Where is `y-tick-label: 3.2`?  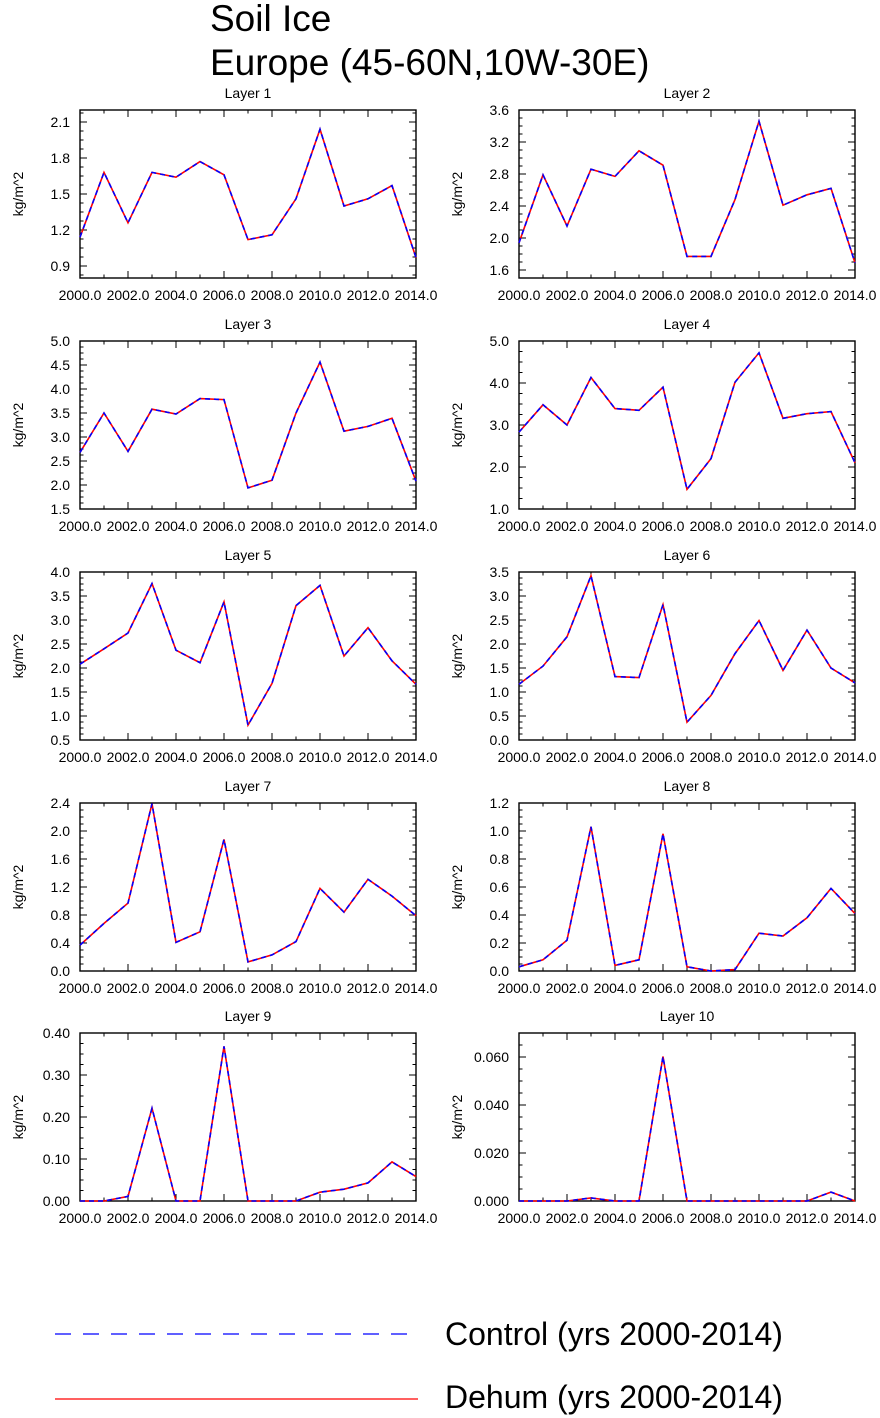
y-tick-label: 3.2 is located at coordinates (500, 142).